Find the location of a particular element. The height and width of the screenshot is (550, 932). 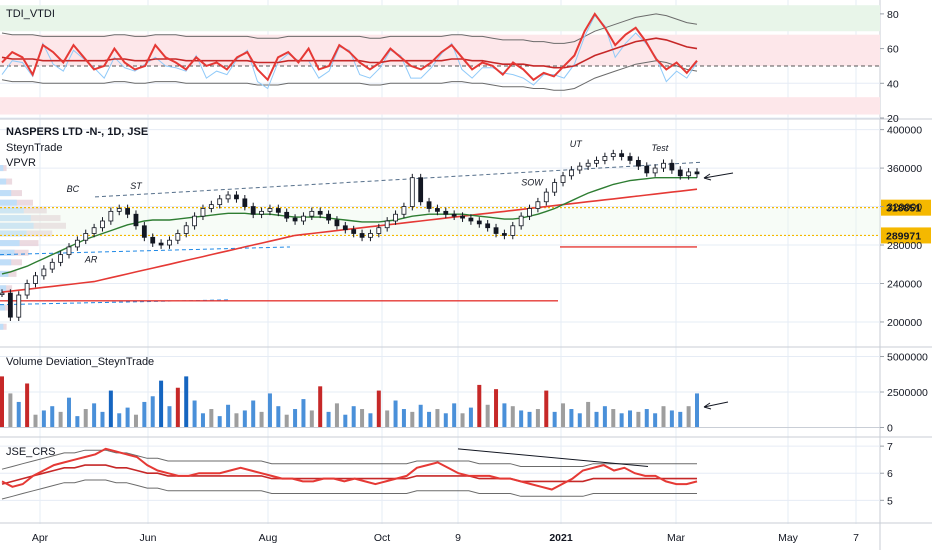

y-tick-label: 80 is located at coordinates (893, 15).